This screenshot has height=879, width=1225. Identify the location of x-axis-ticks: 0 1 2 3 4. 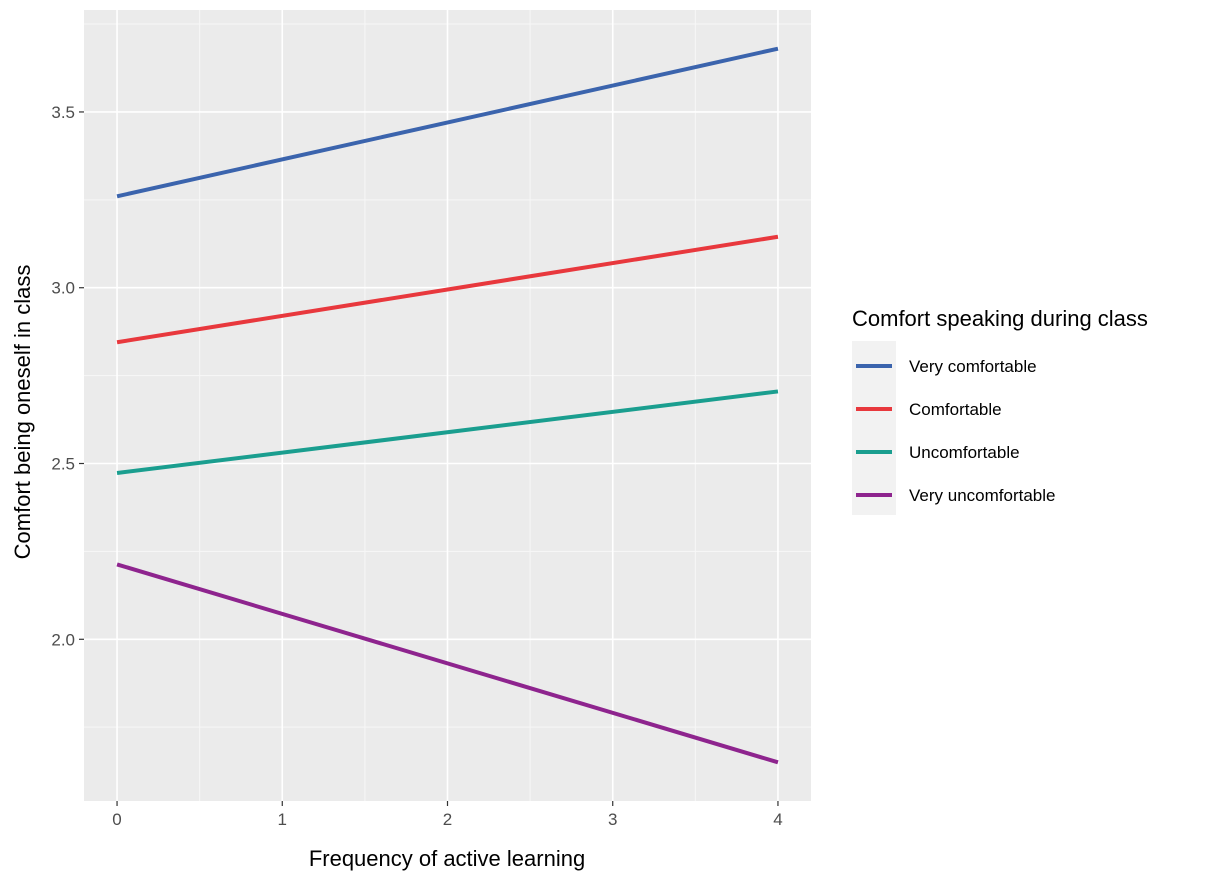
(447, 815).